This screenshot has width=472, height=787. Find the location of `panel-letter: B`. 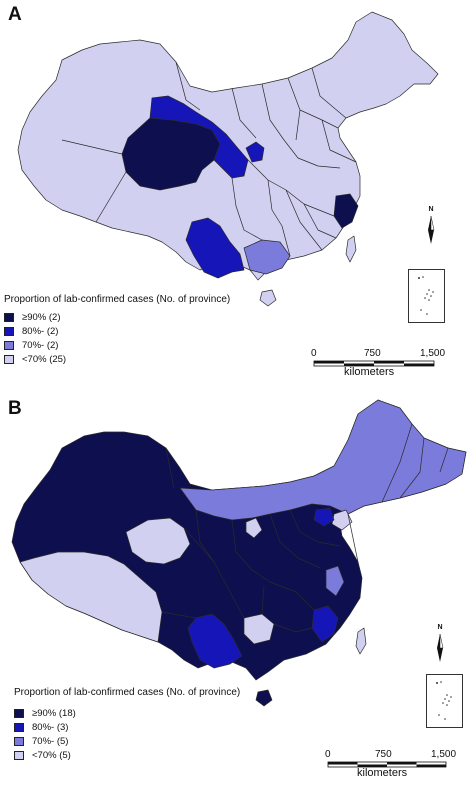

panel-letter: B is located at coordinates (15, 408).